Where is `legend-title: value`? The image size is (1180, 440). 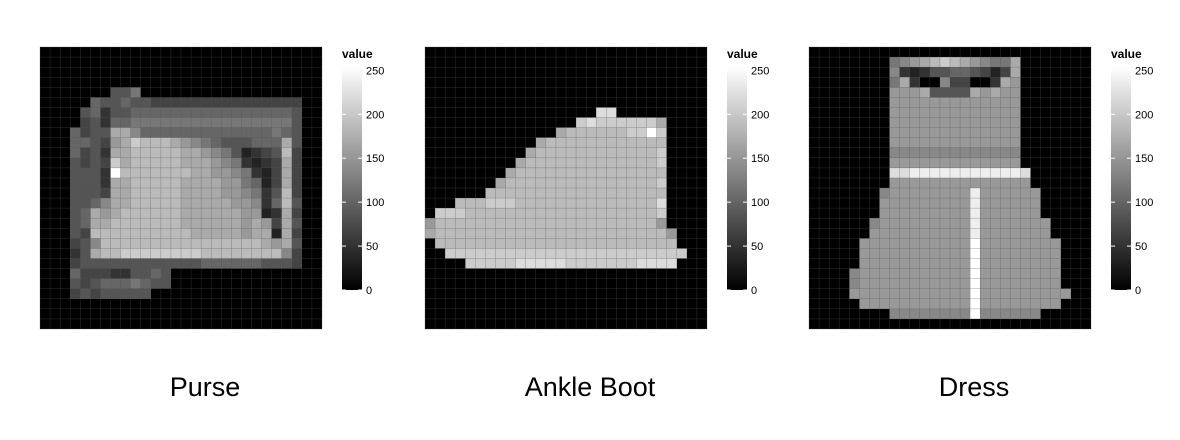 legend-title: value is located at coordinates (742, 54).